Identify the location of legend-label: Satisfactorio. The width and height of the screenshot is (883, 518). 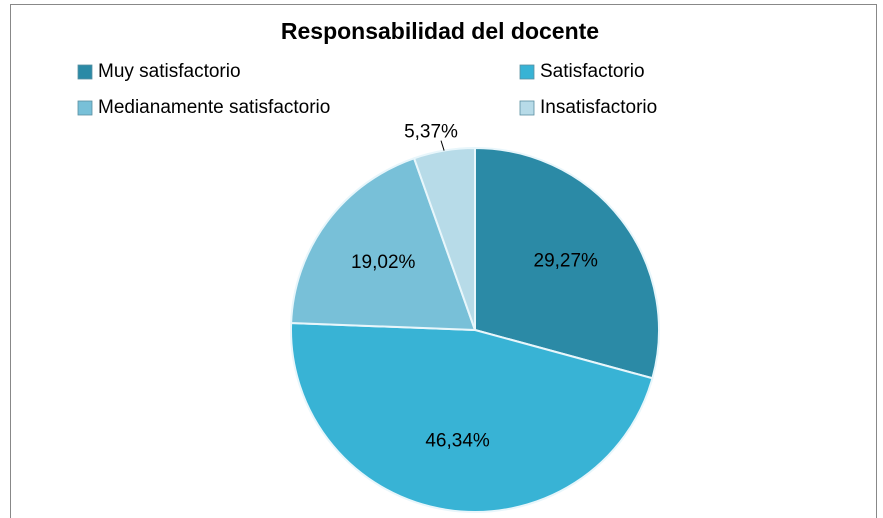
(592, 71).